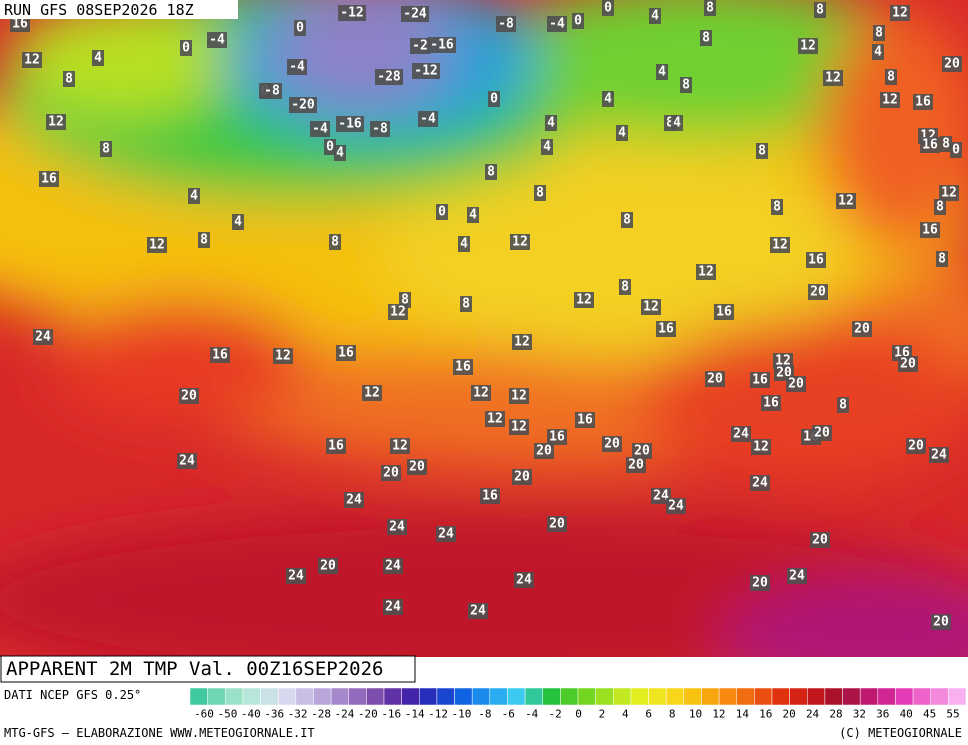 This screenshot has height=745, width=968. Describe the element at coordinates (345, 714) in the screenshot. I see `colorbar-tick-label: -24` at that location.